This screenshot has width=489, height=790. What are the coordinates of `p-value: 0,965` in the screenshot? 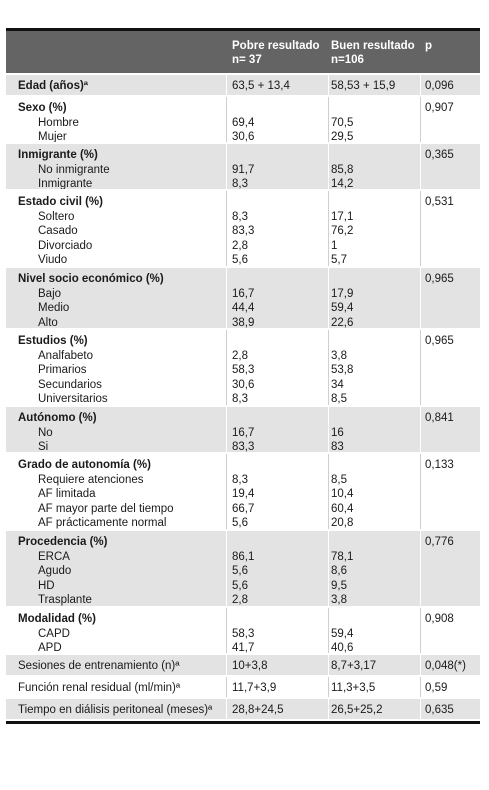 It's located at (439, 279).